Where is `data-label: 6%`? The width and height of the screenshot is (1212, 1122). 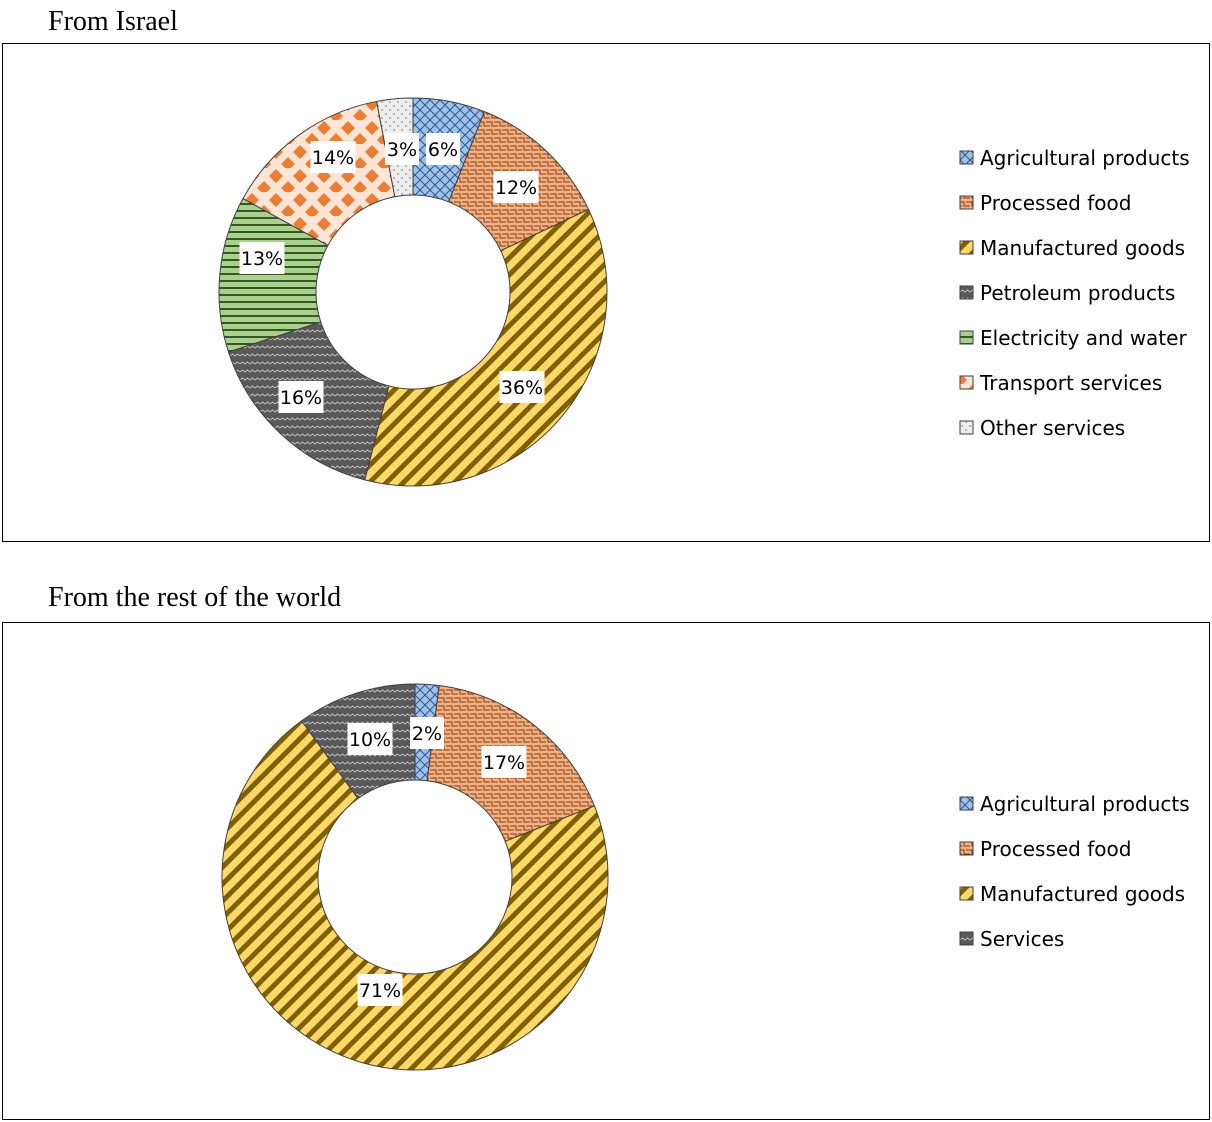 data-label: 6% is located at coordinates (443, 149).